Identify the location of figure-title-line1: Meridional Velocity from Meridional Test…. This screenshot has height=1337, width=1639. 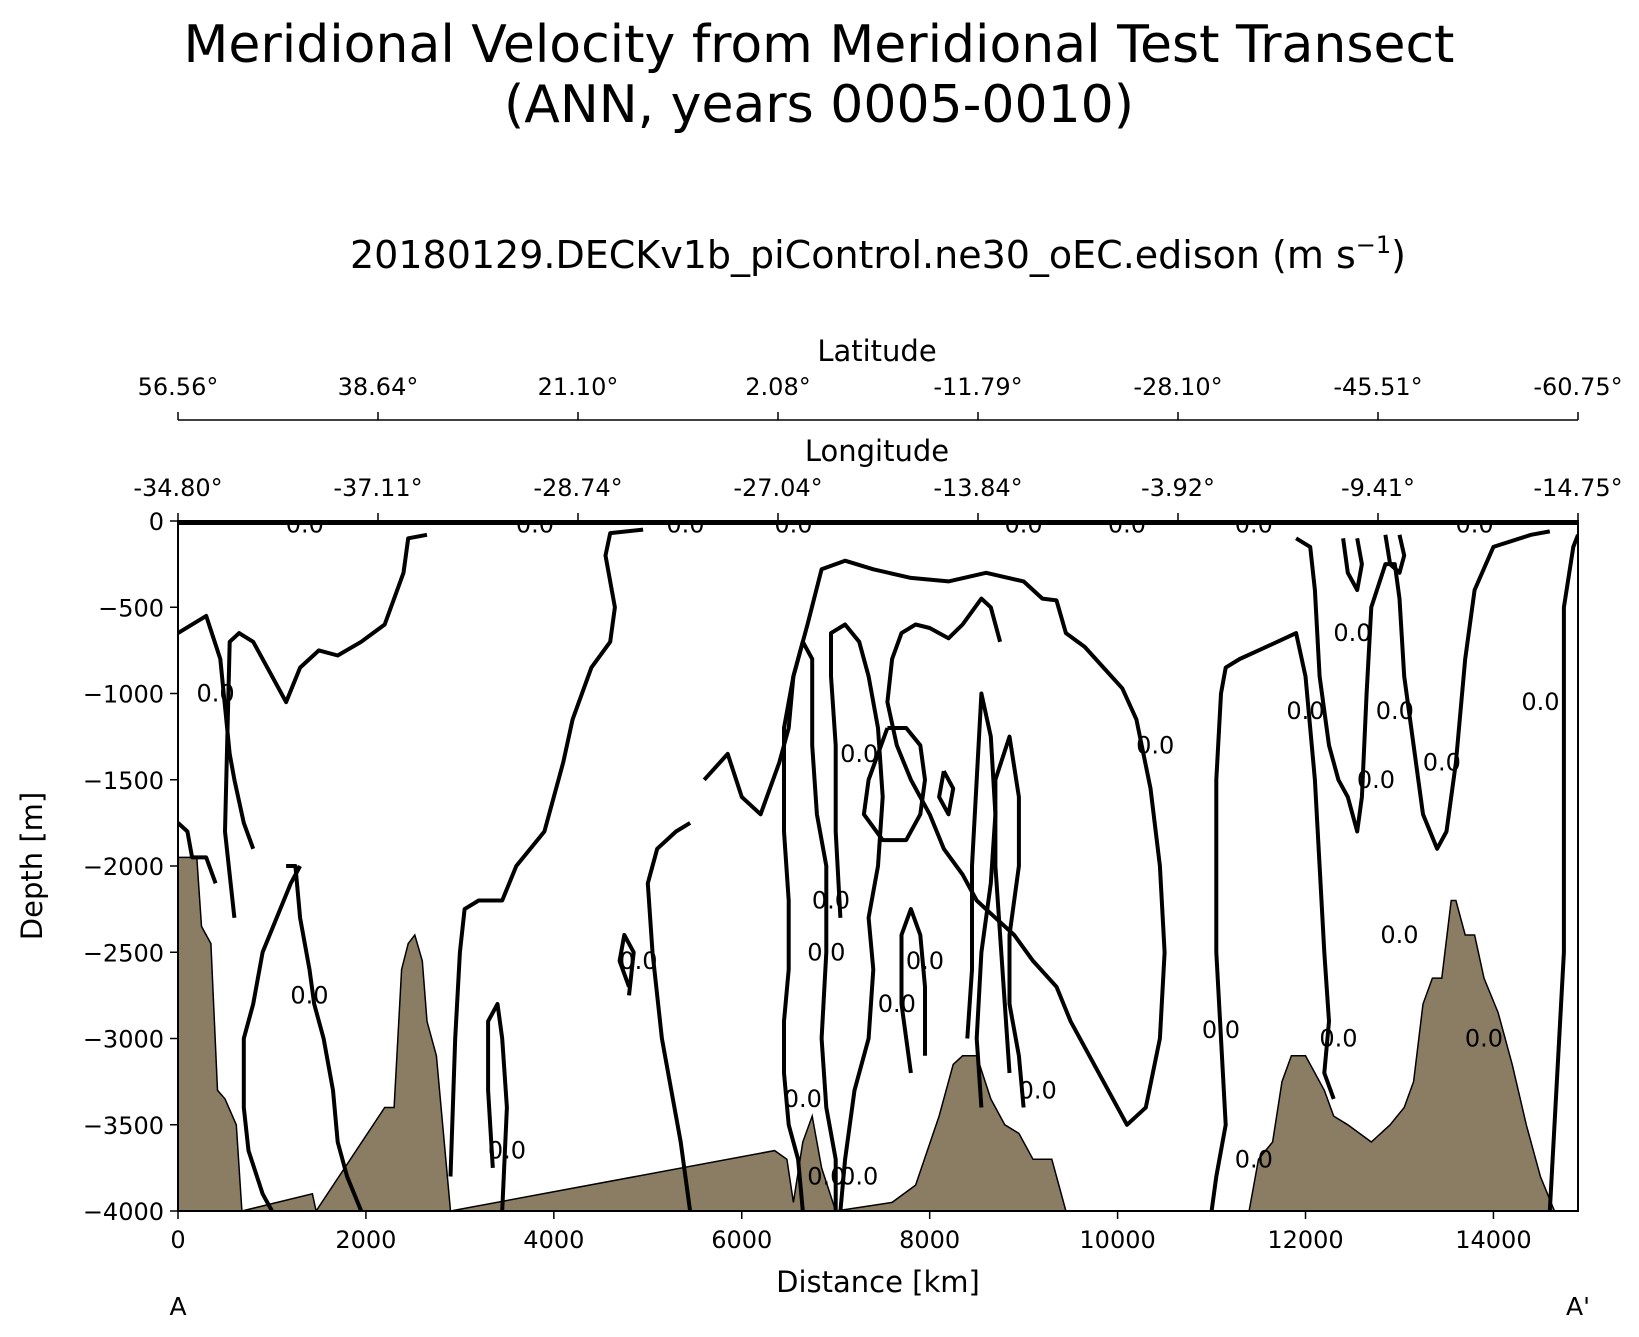
(819, 45).